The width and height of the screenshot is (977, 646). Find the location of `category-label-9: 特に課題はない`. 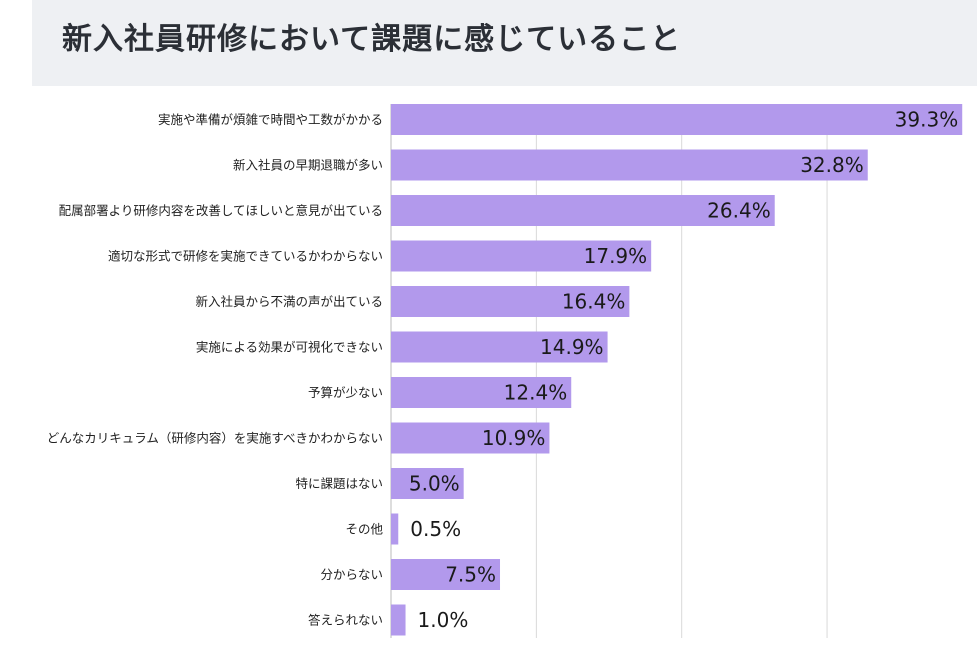

category-label-9: 特に課題はない is located at coordinates (339, 483).